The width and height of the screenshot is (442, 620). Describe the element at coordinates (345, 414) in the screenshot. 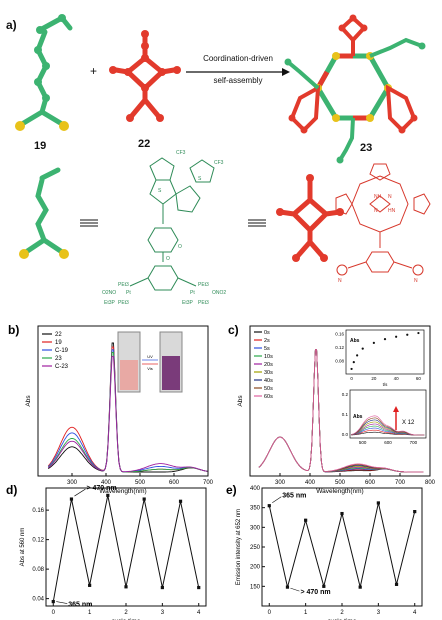

I see `inset-y-tick-label: 0.1` at that location.